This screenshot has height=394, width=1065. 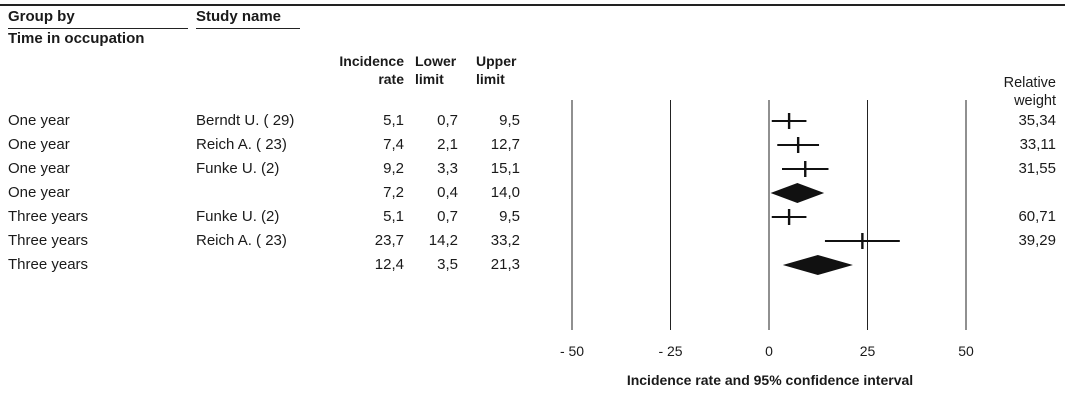 I want to click on col-weight-line2: weight, so click(x=1035, y=101).